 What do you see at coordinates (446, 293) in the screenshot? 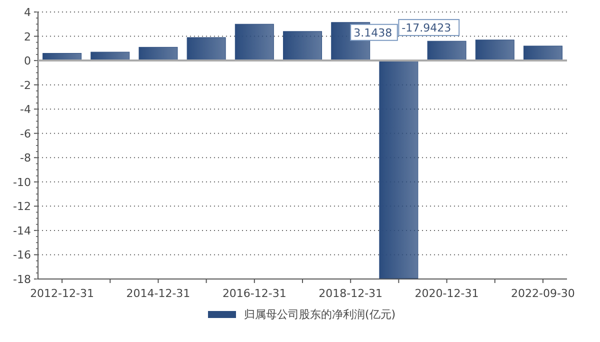
I see `x-tick-label: 2020-12-31` at bounding box center [446, 293].